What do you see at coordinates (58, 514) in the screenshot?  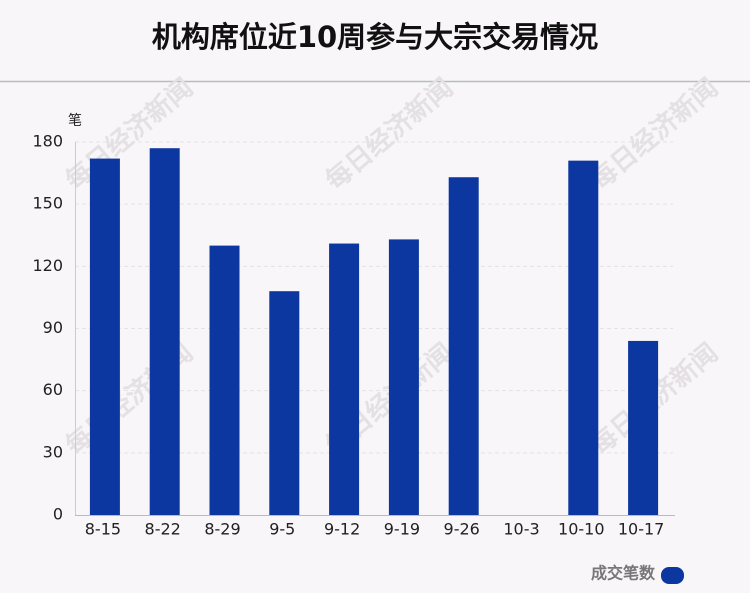 I see `y-tick-label: 0` at bounding box center [58, 514].